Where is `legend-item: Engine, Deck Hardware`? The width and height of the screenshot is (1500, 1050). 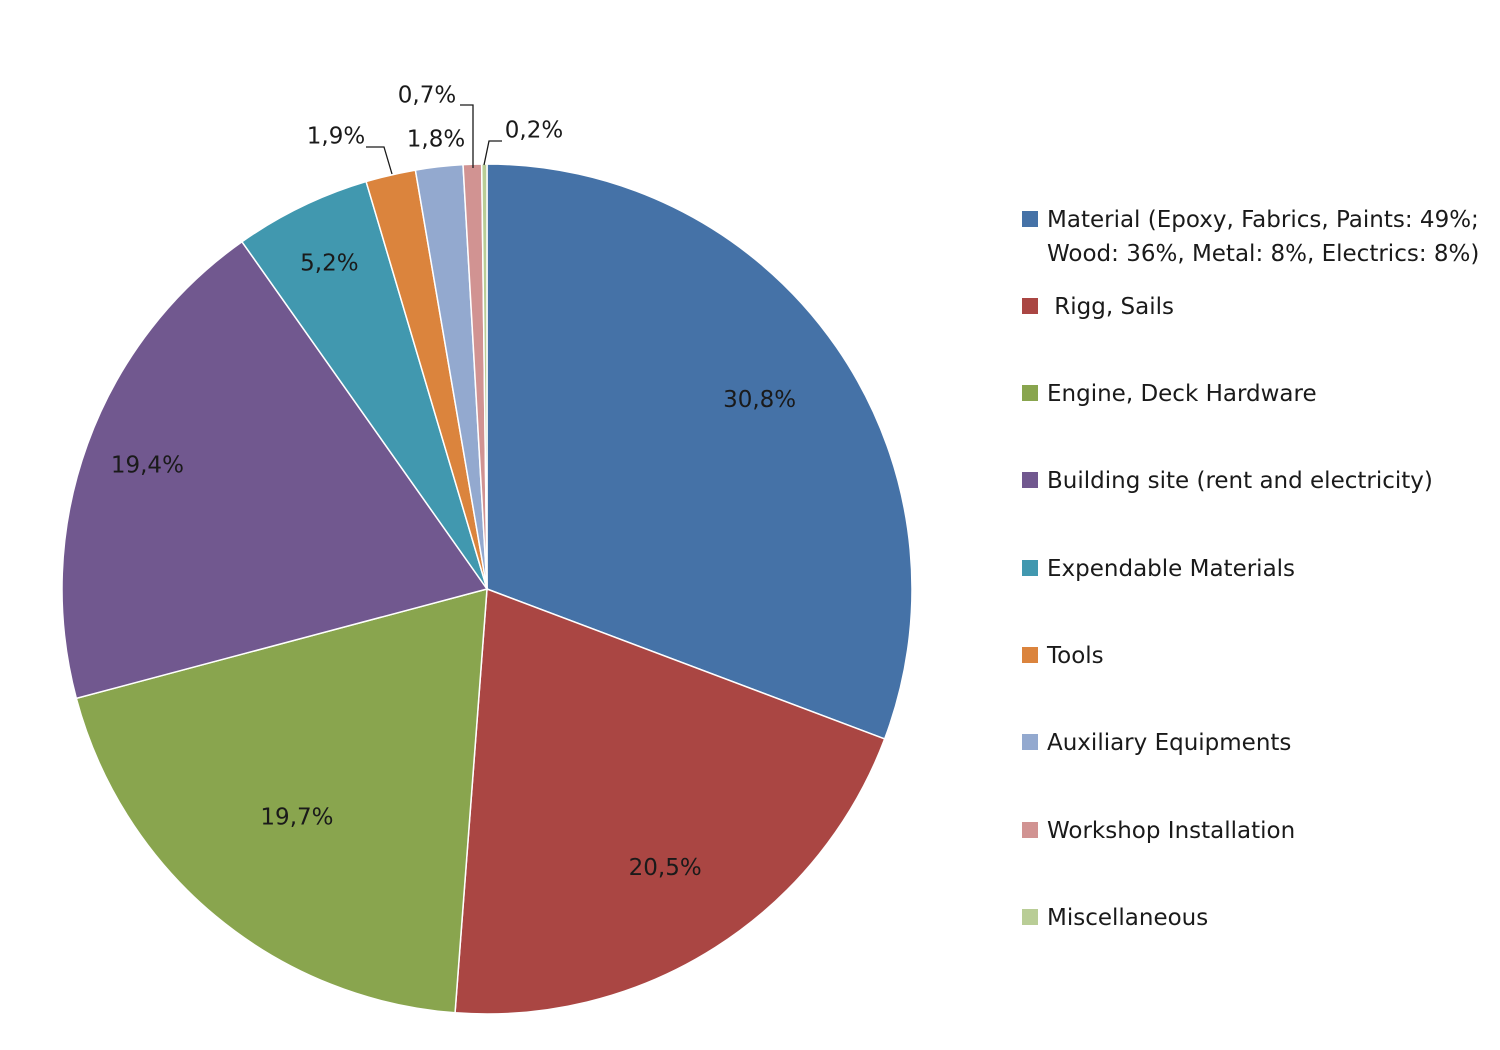 legend-item: Engine, Deck Hardware is located at coordinates (1169, 394).